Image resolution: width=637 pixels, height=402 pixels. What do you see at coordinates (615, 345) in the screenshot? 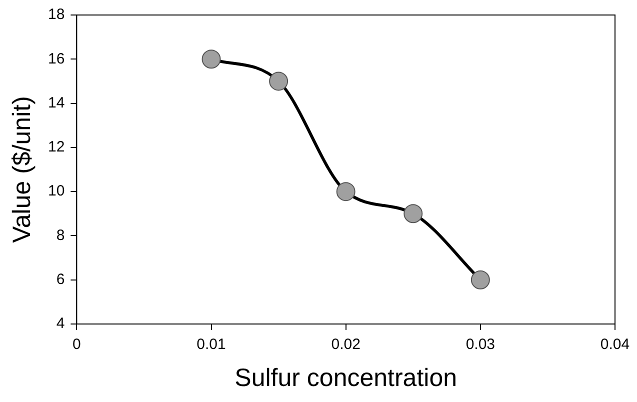
I see `x-tick-label: 0.04` at bounding box center [615, 345].